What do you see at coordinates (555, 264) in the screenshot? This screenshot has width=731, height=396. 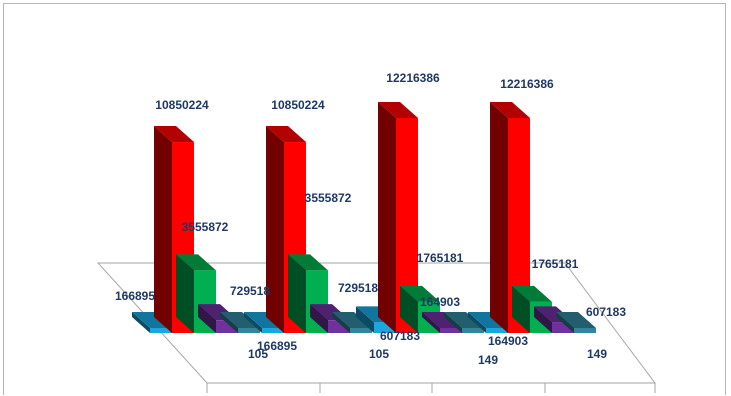 I see `data-label-series-3-cat-4: 1765181` at bounding box center [555, 264].